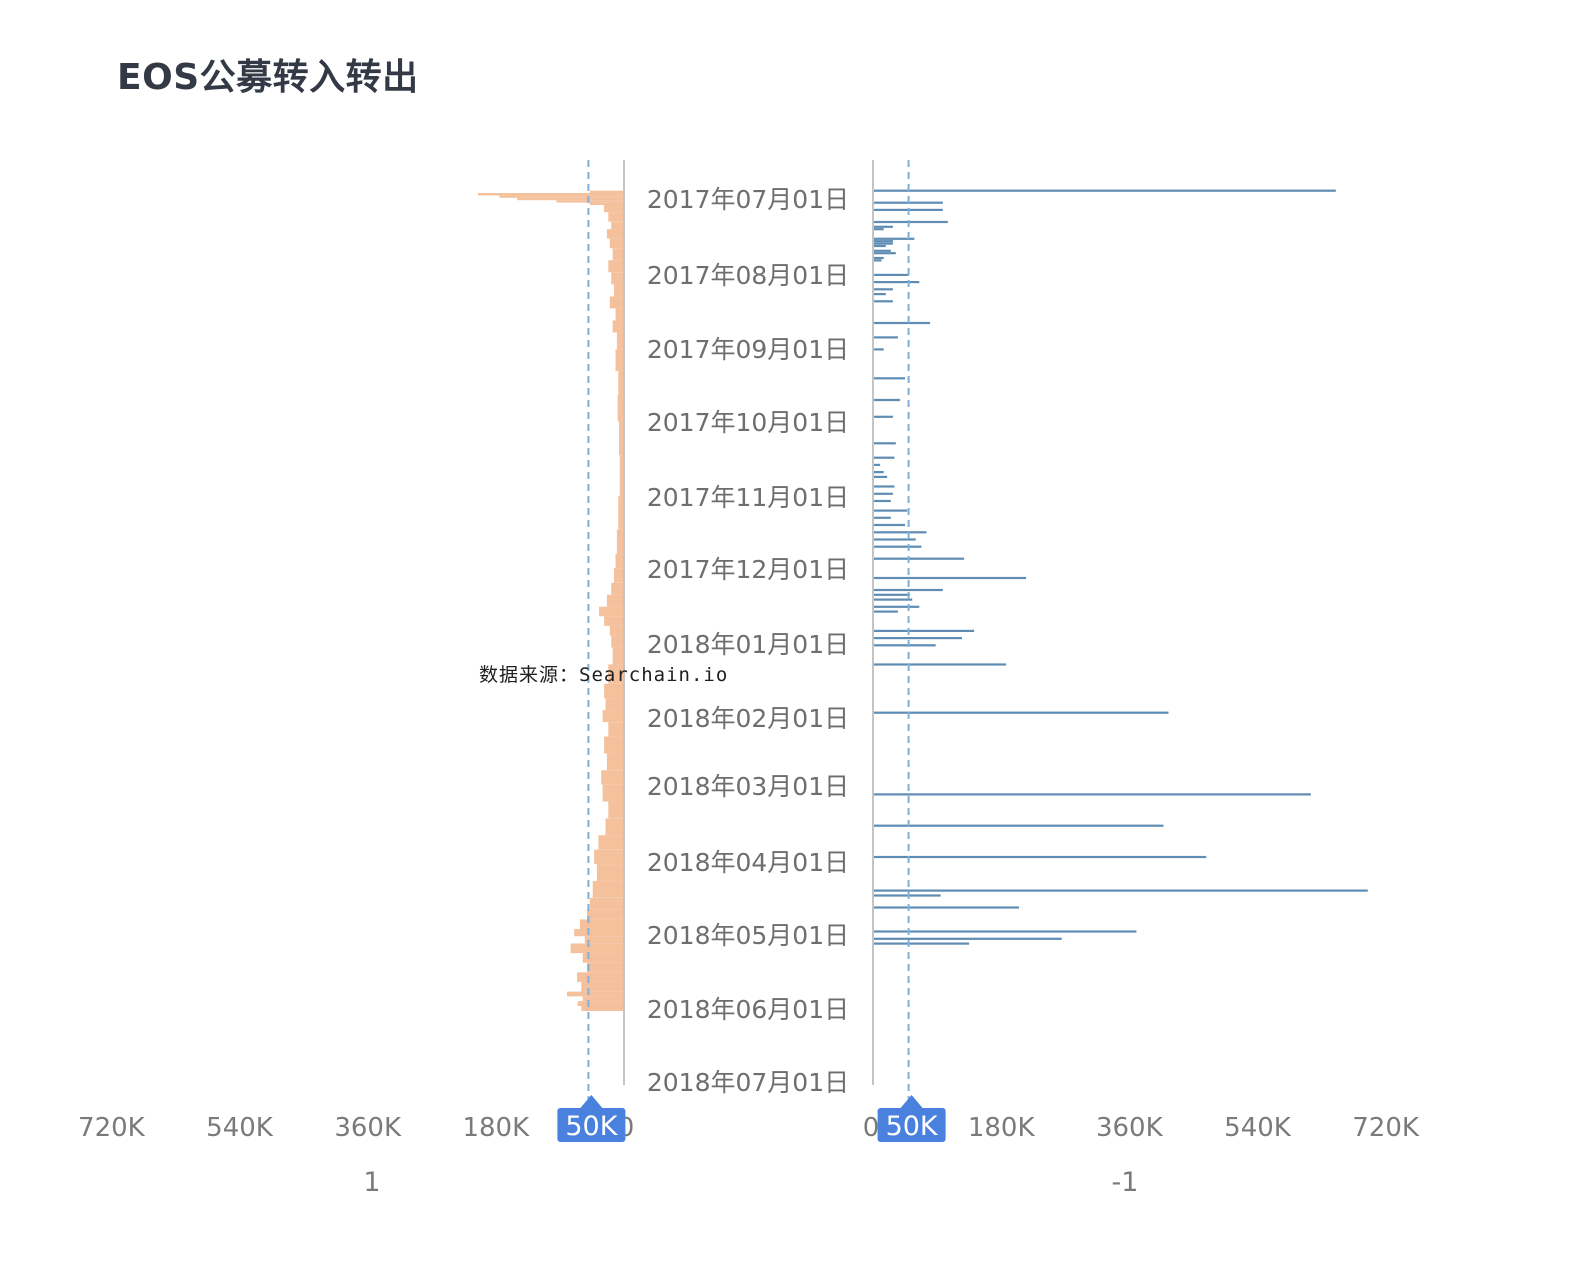 The width and height of the screenshot is (1570, 1286). Describe the element at coordinates (591, 1118) in the screenshot. I see `left-marker-handle: 50K` at that location.